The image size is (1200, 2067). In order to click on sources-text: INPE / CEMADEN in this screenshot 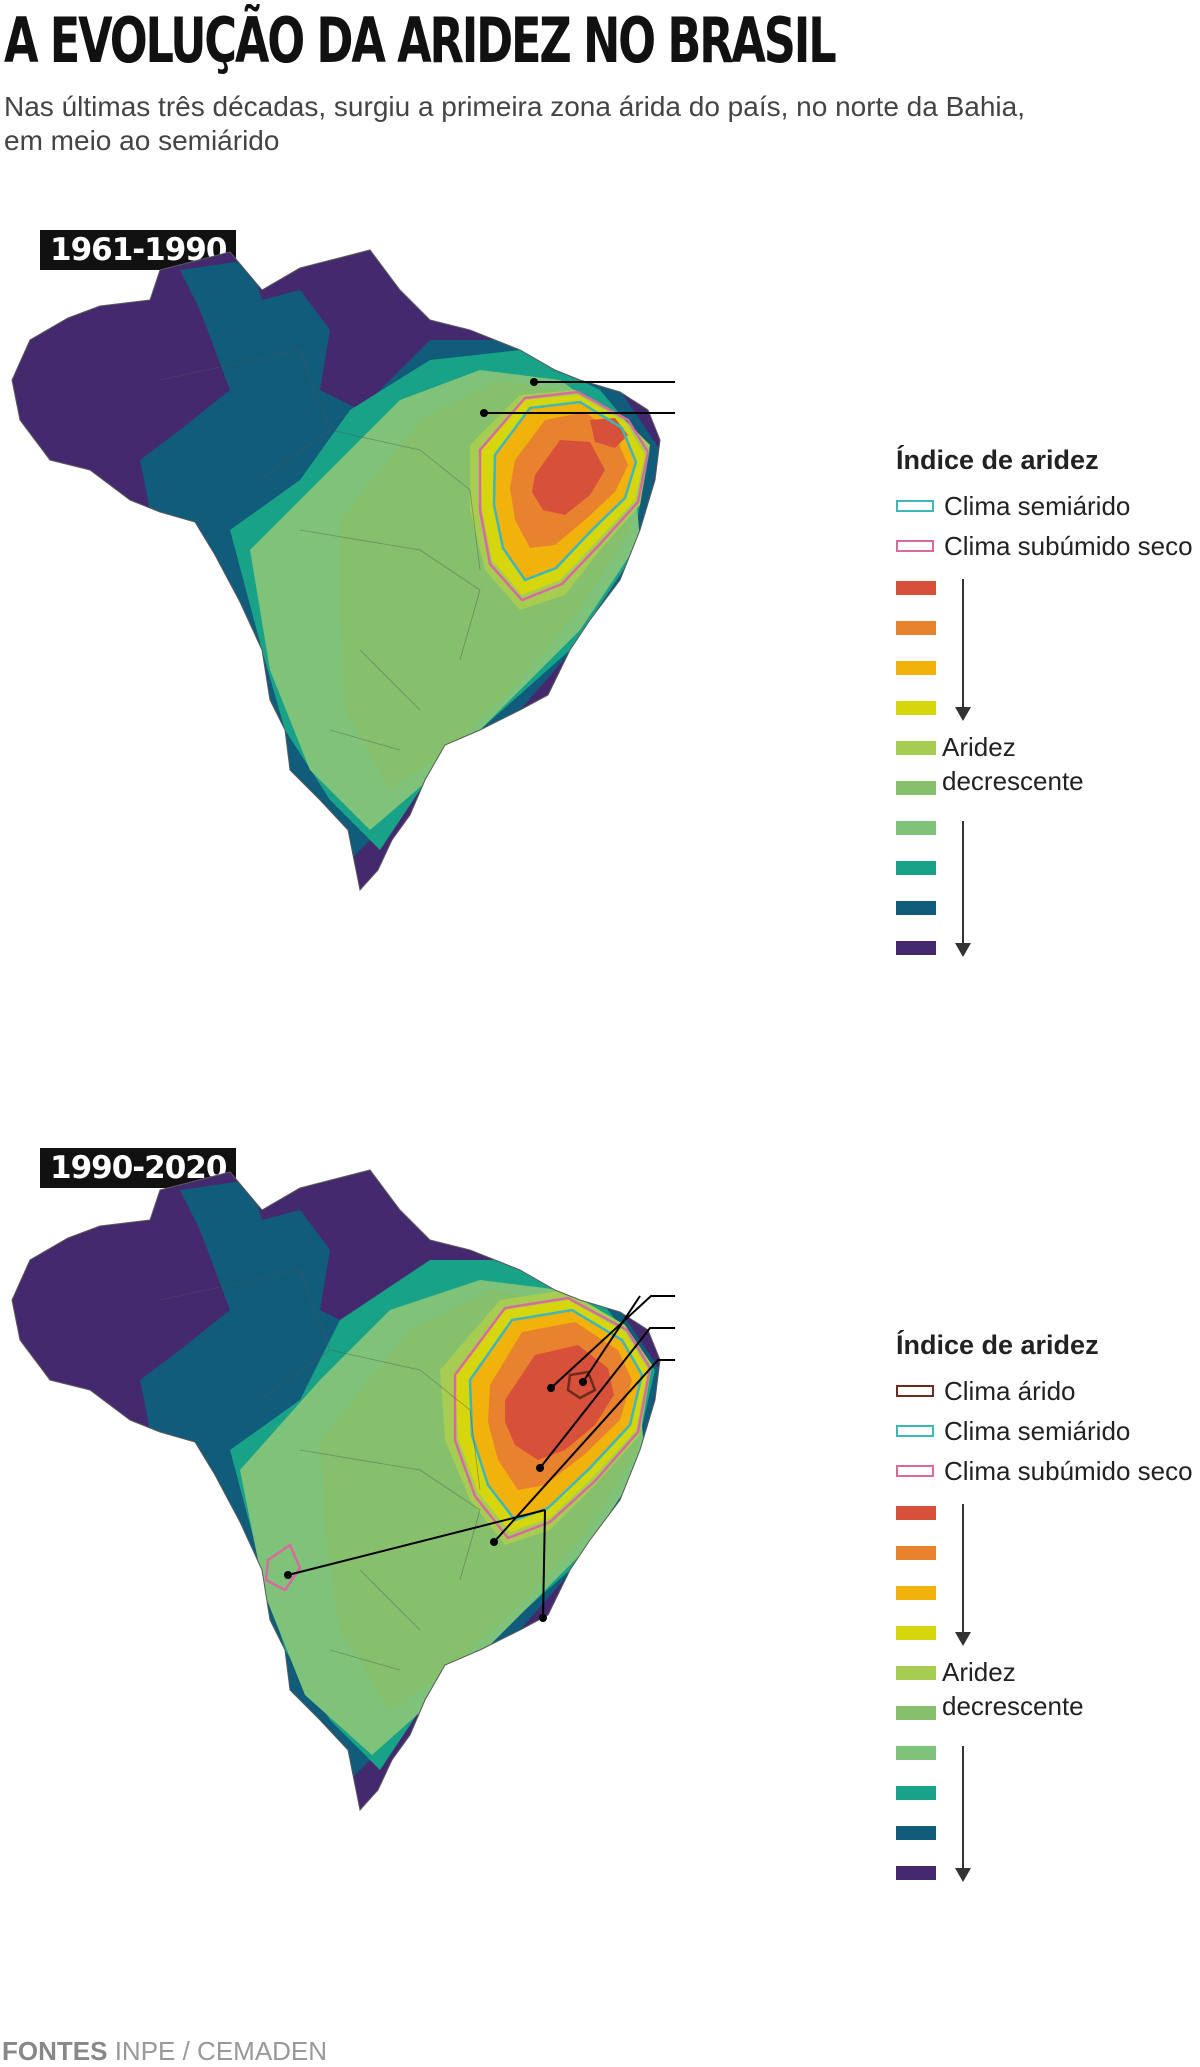, I will do `click(221, 2051)`.